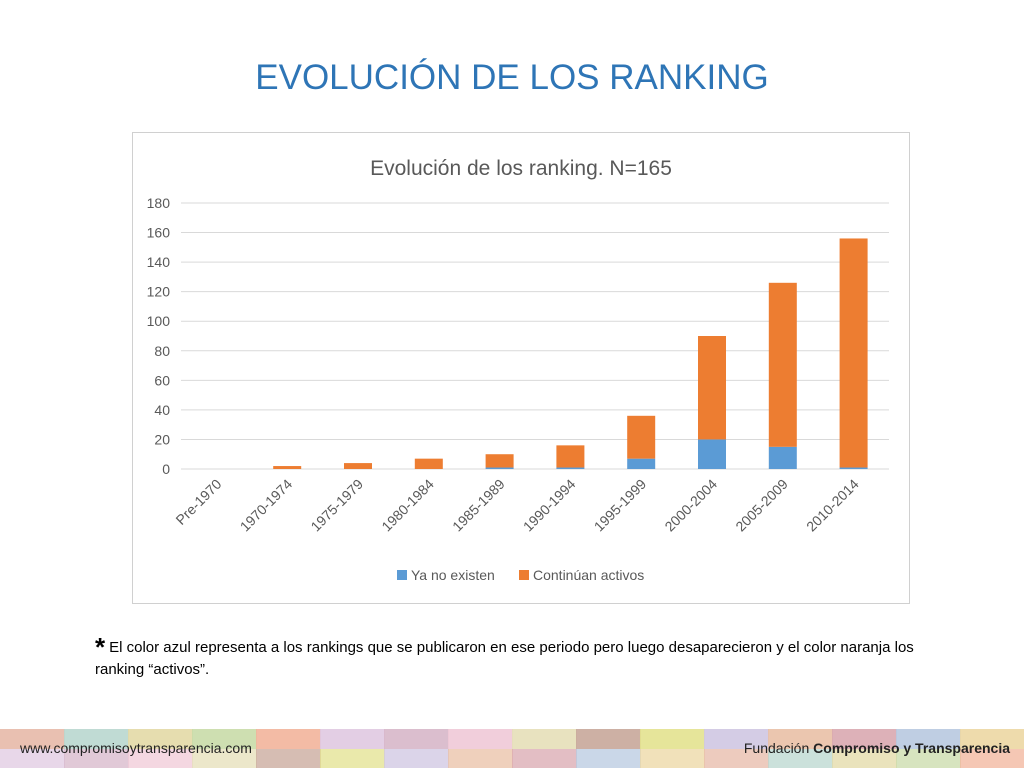 This screenshot has height=768, width=1024. I want to click on x-tick-label: 2000-2004, so click(690, 505).